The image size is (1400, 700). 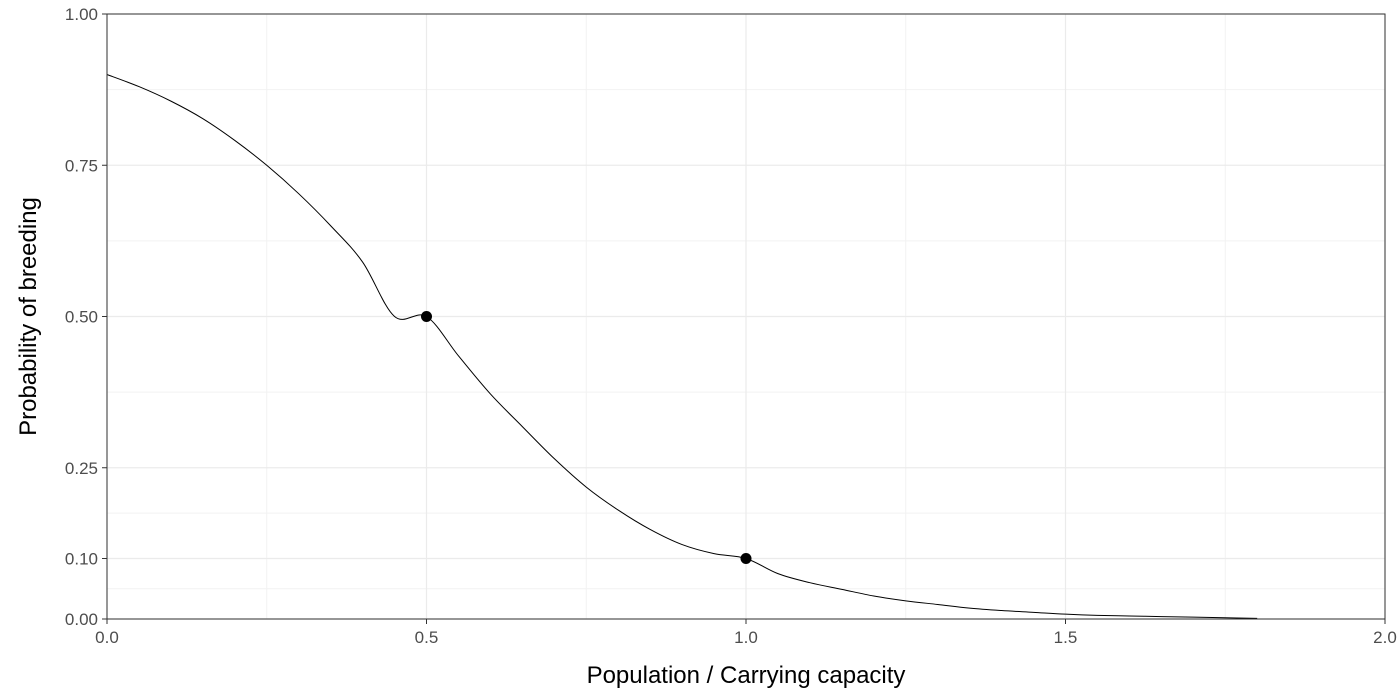 What do you see at coordinates (81, 468) in the screenshot?
I see `y-tick-label: 0.25` at bounding box center [81, 468].